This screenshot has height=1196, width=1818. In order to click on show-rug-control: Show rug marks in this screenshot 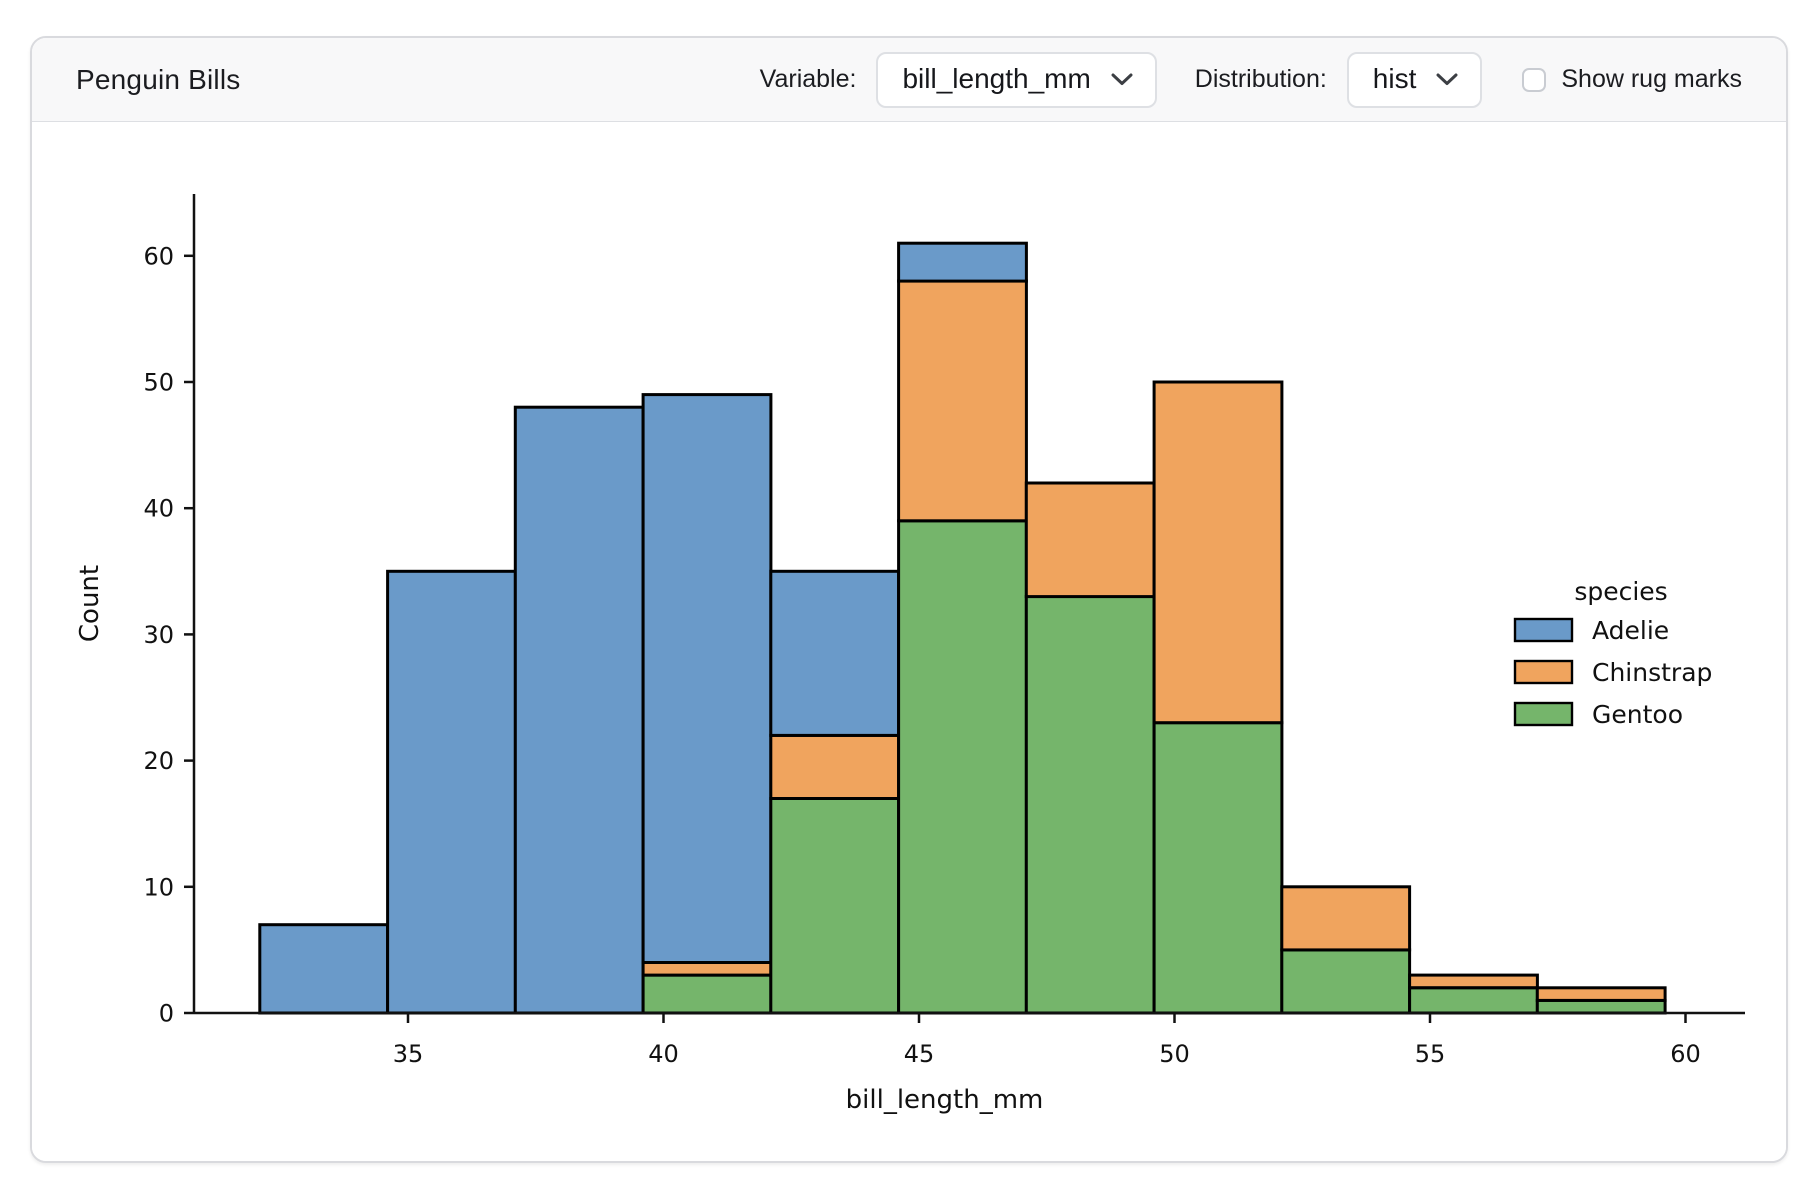, I will do `click(1632, 79)`.